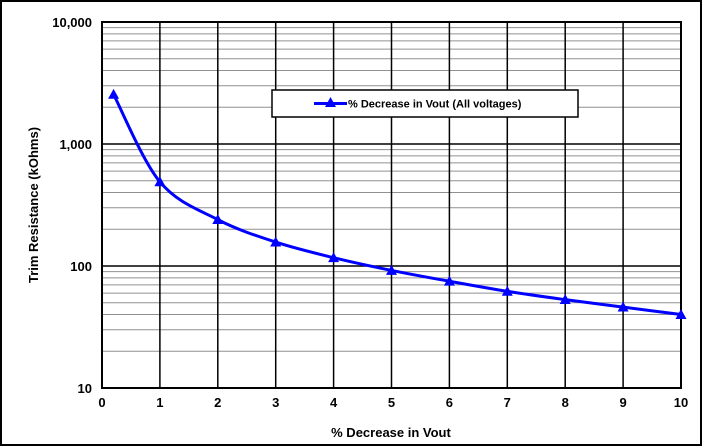  What do you see at coordinates (85, 388) in the screenshot?
I see `y-tick-label: 10` at bounding box center [85, 388].